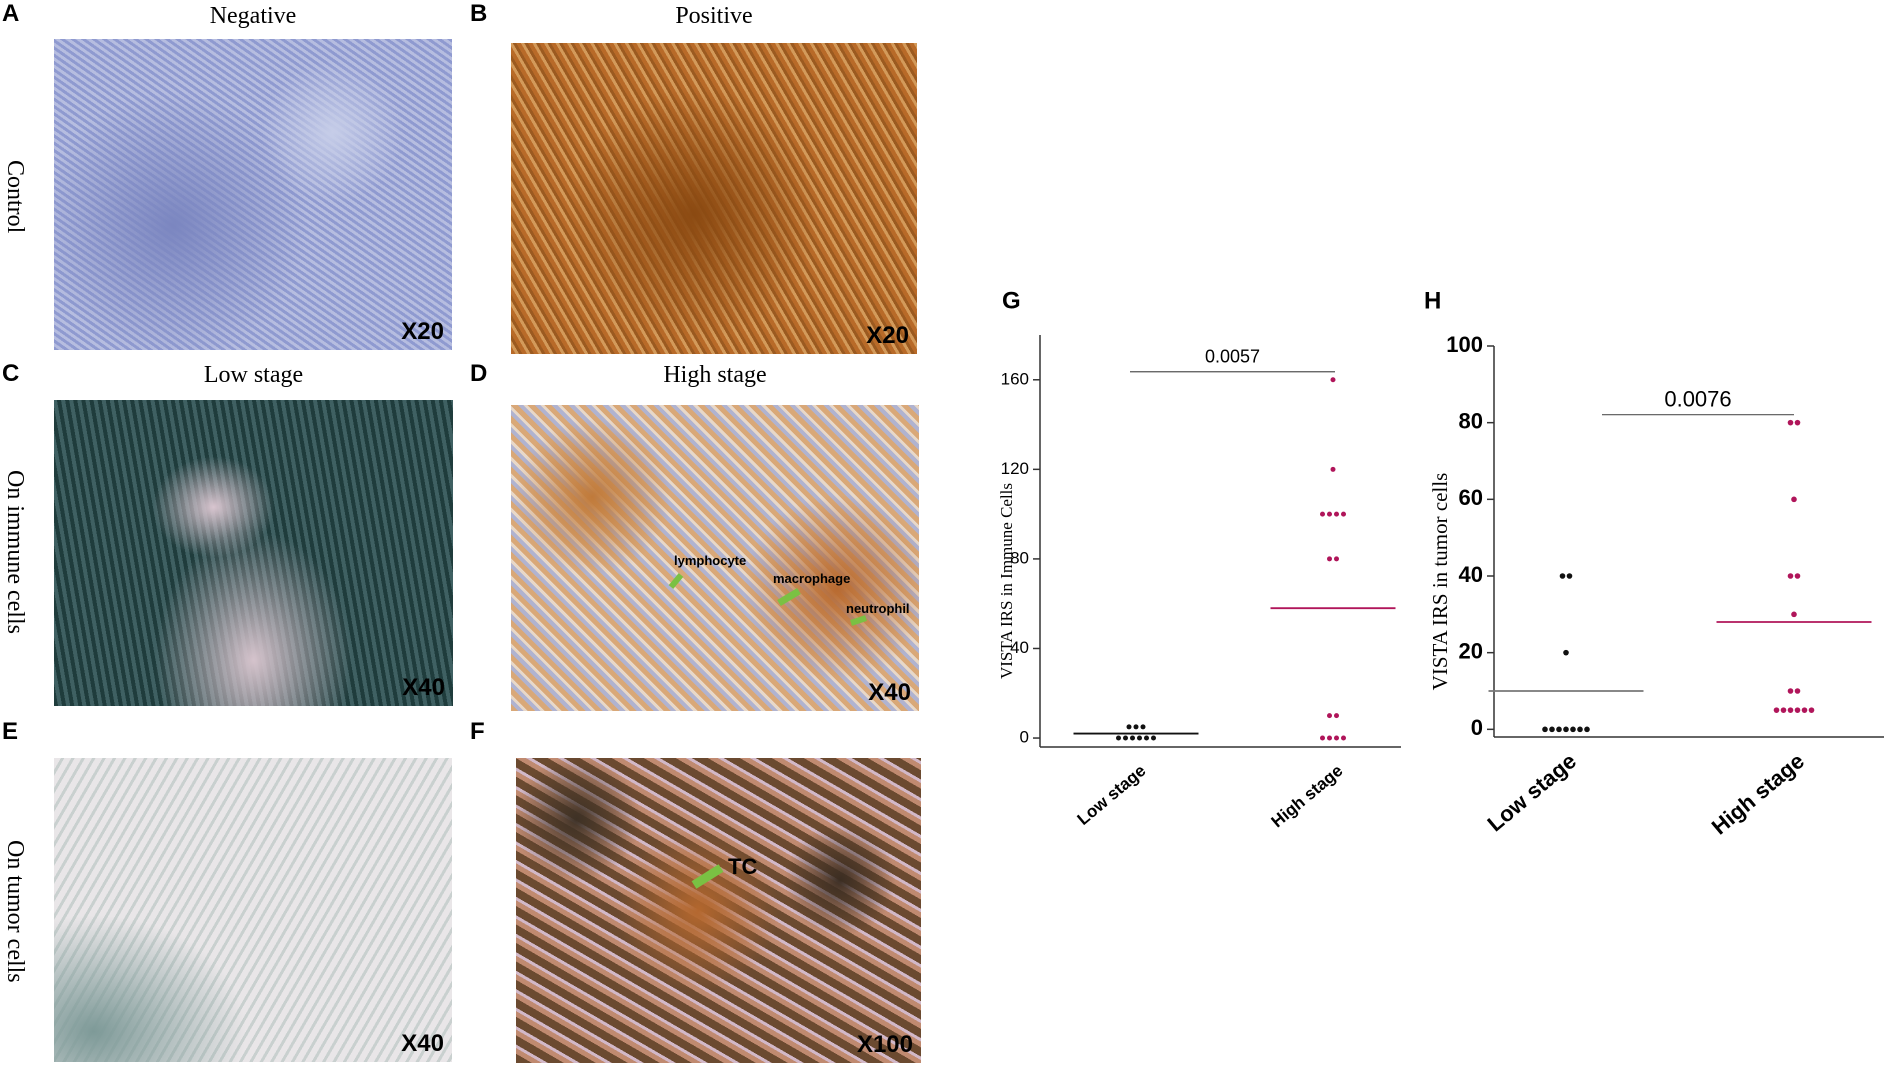 The image size is (1890, 1067). I want to click on panel-letter: B, so click(479, 13).